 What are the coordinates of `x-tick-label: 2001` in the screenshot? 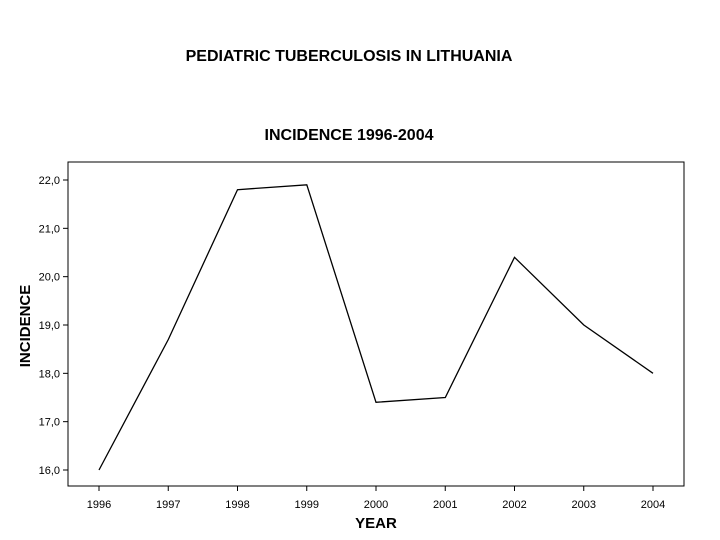 It's located at (445, 505).